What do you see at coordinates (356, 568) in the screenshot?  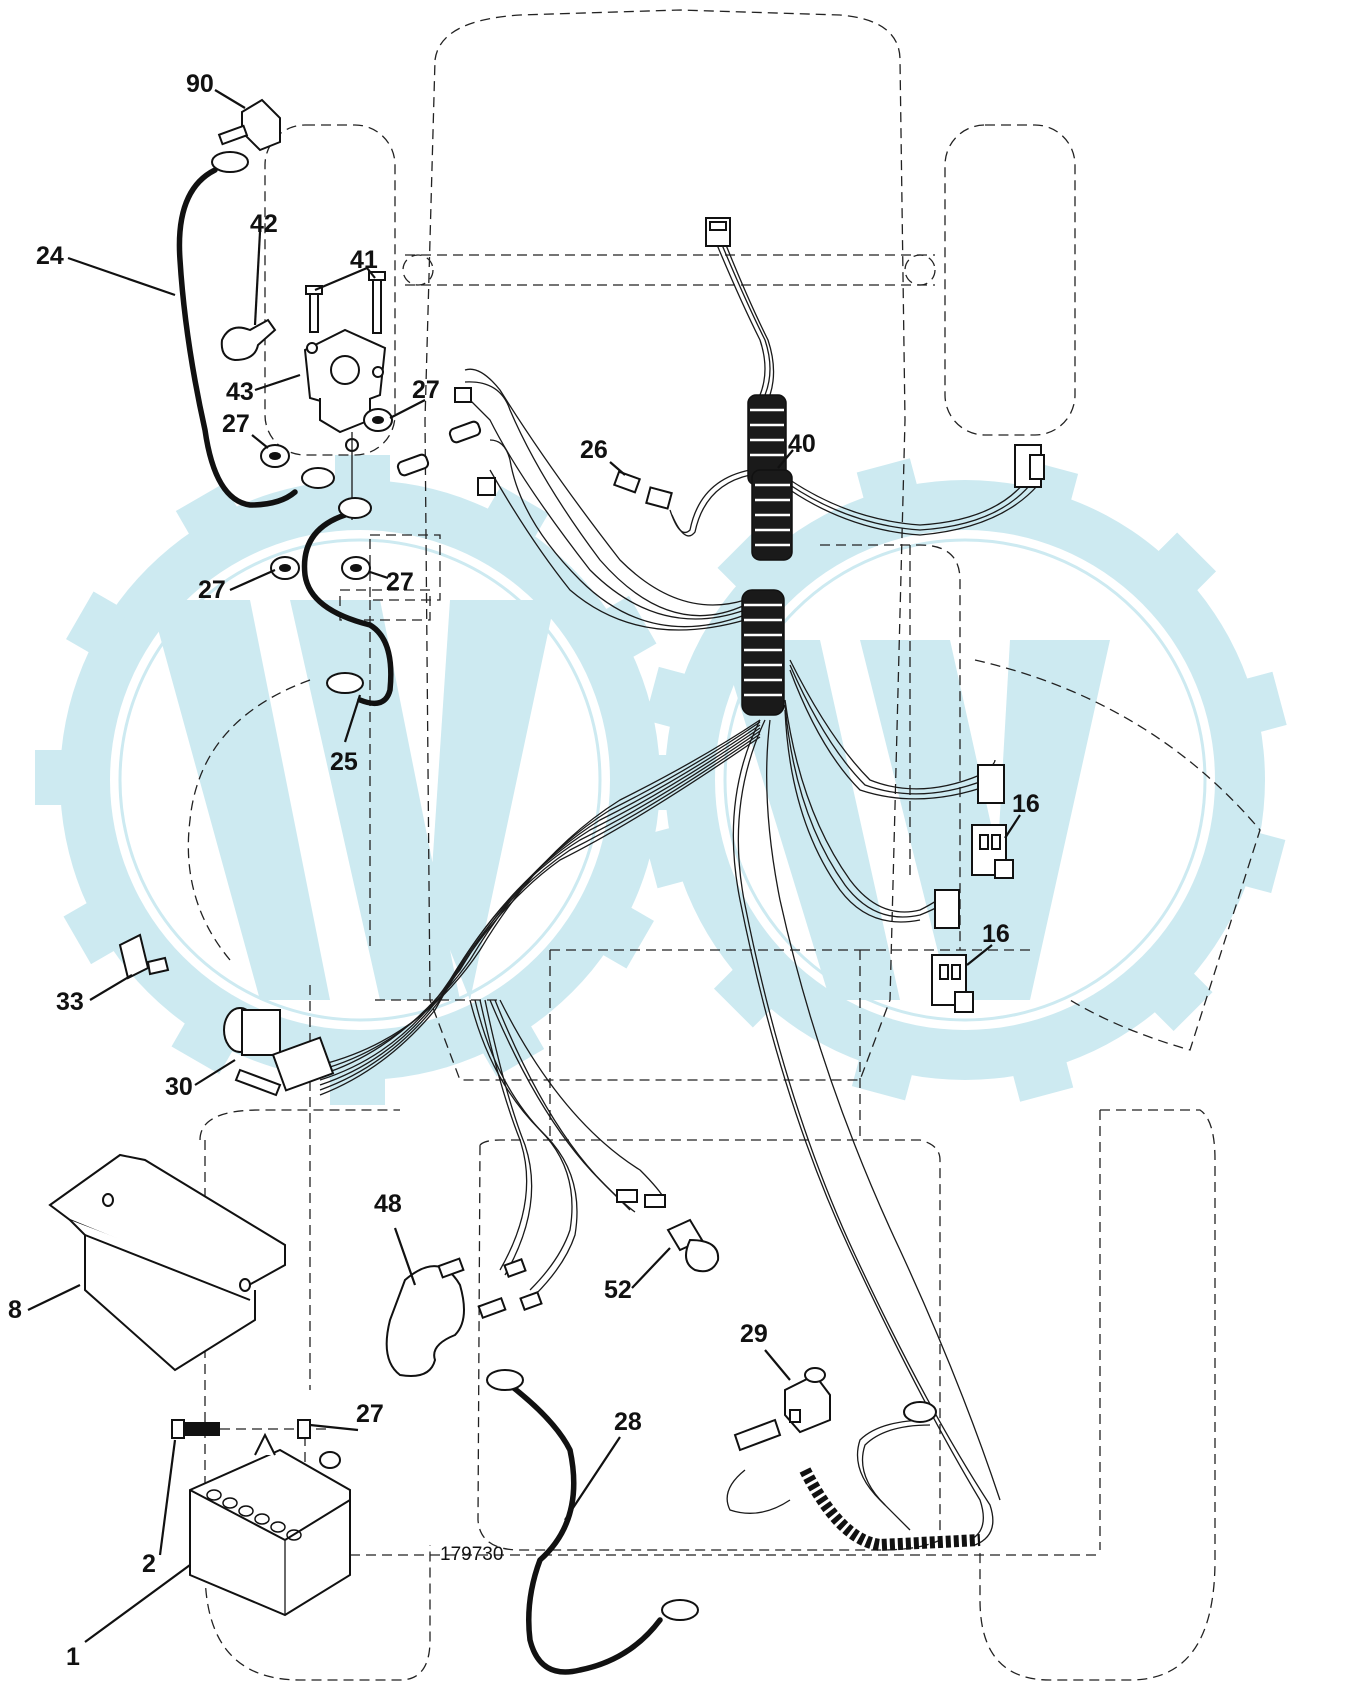 I see `nut-27-lower-right` at bounding box center [356, 568].